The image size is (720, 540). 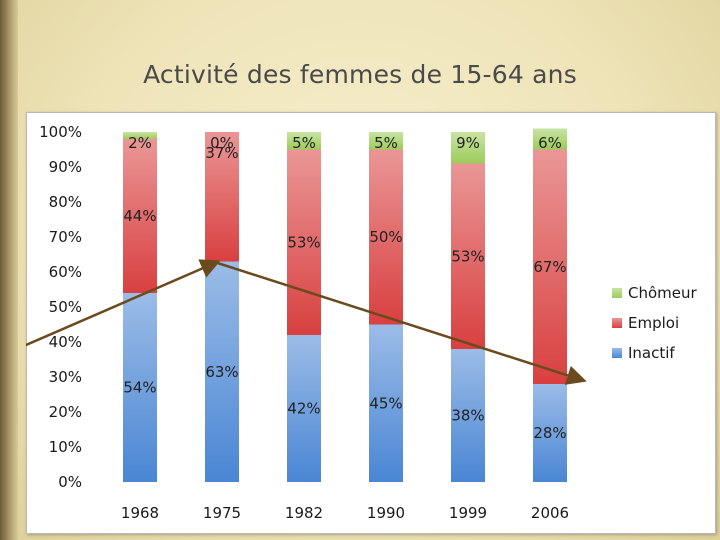 I want to click on bar-chômeur-1999, so click(x=468, y=148).